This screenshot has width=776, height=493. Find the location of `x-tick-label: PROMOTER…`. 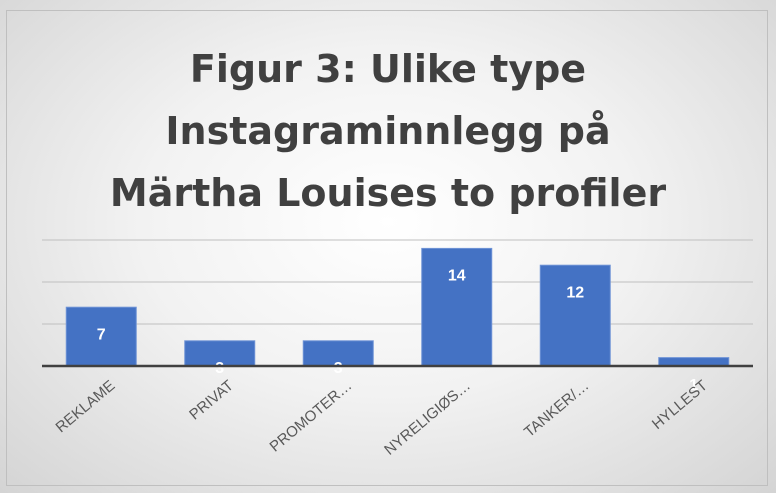

x-tick-label: PROMOTER… is located at coordinates (311, 416).